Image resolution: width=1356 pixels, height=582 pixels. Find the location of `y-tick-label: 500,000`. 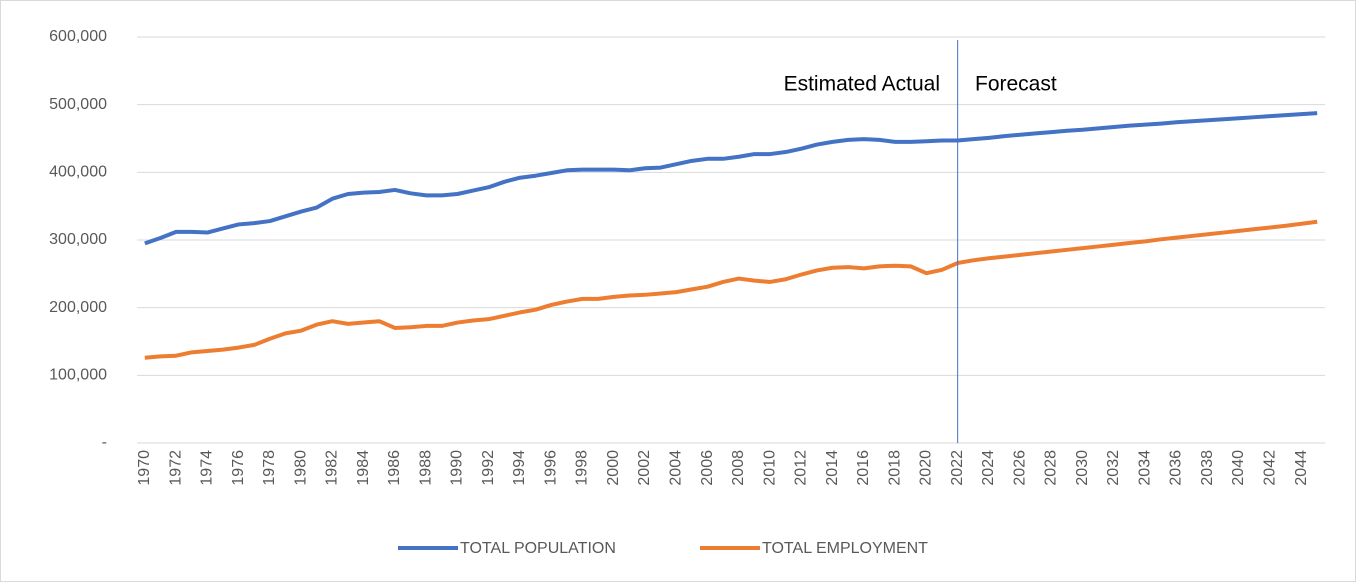

y-tick-label: 500,000 is located at coordinates (78, 104).